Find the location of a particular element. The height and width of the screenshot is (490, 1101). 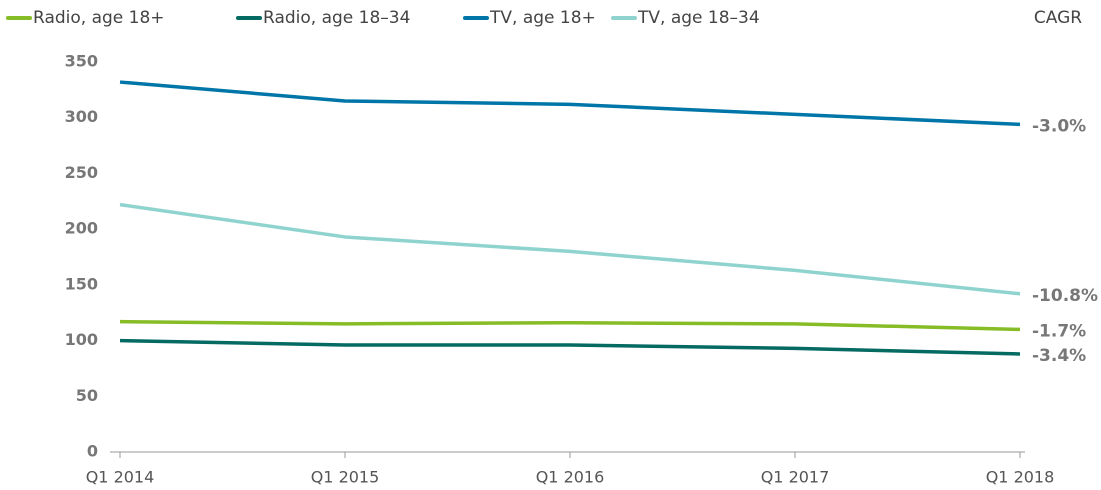

y-tick-label: 300 is located at coordinates (81, 116).